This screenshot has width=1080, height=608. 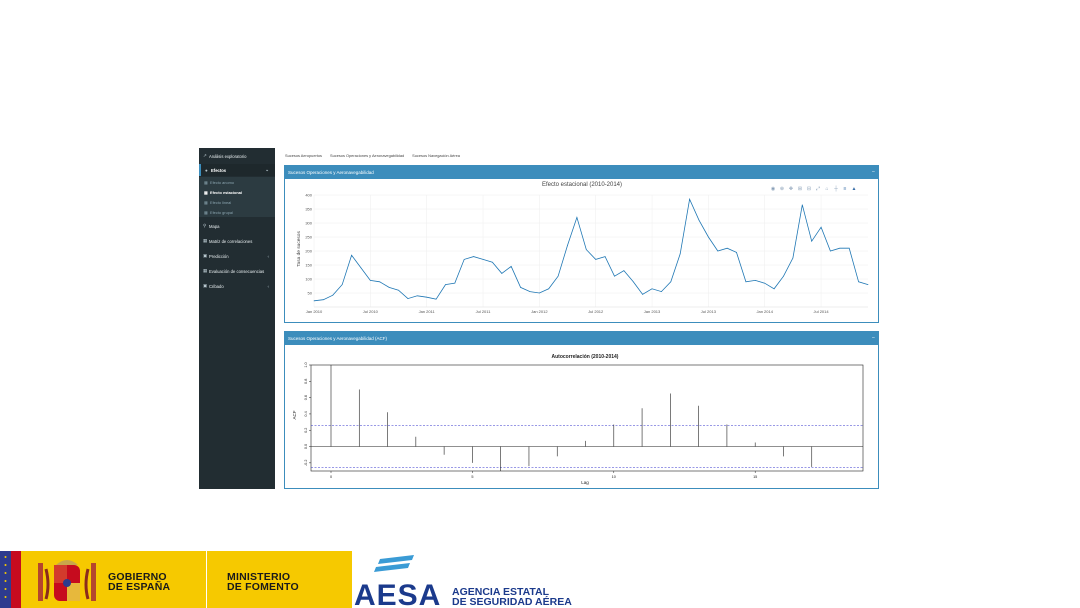 I want to click on aesa-name-line1: AGENCIA ESTATAL, so click(x=501, y=592).